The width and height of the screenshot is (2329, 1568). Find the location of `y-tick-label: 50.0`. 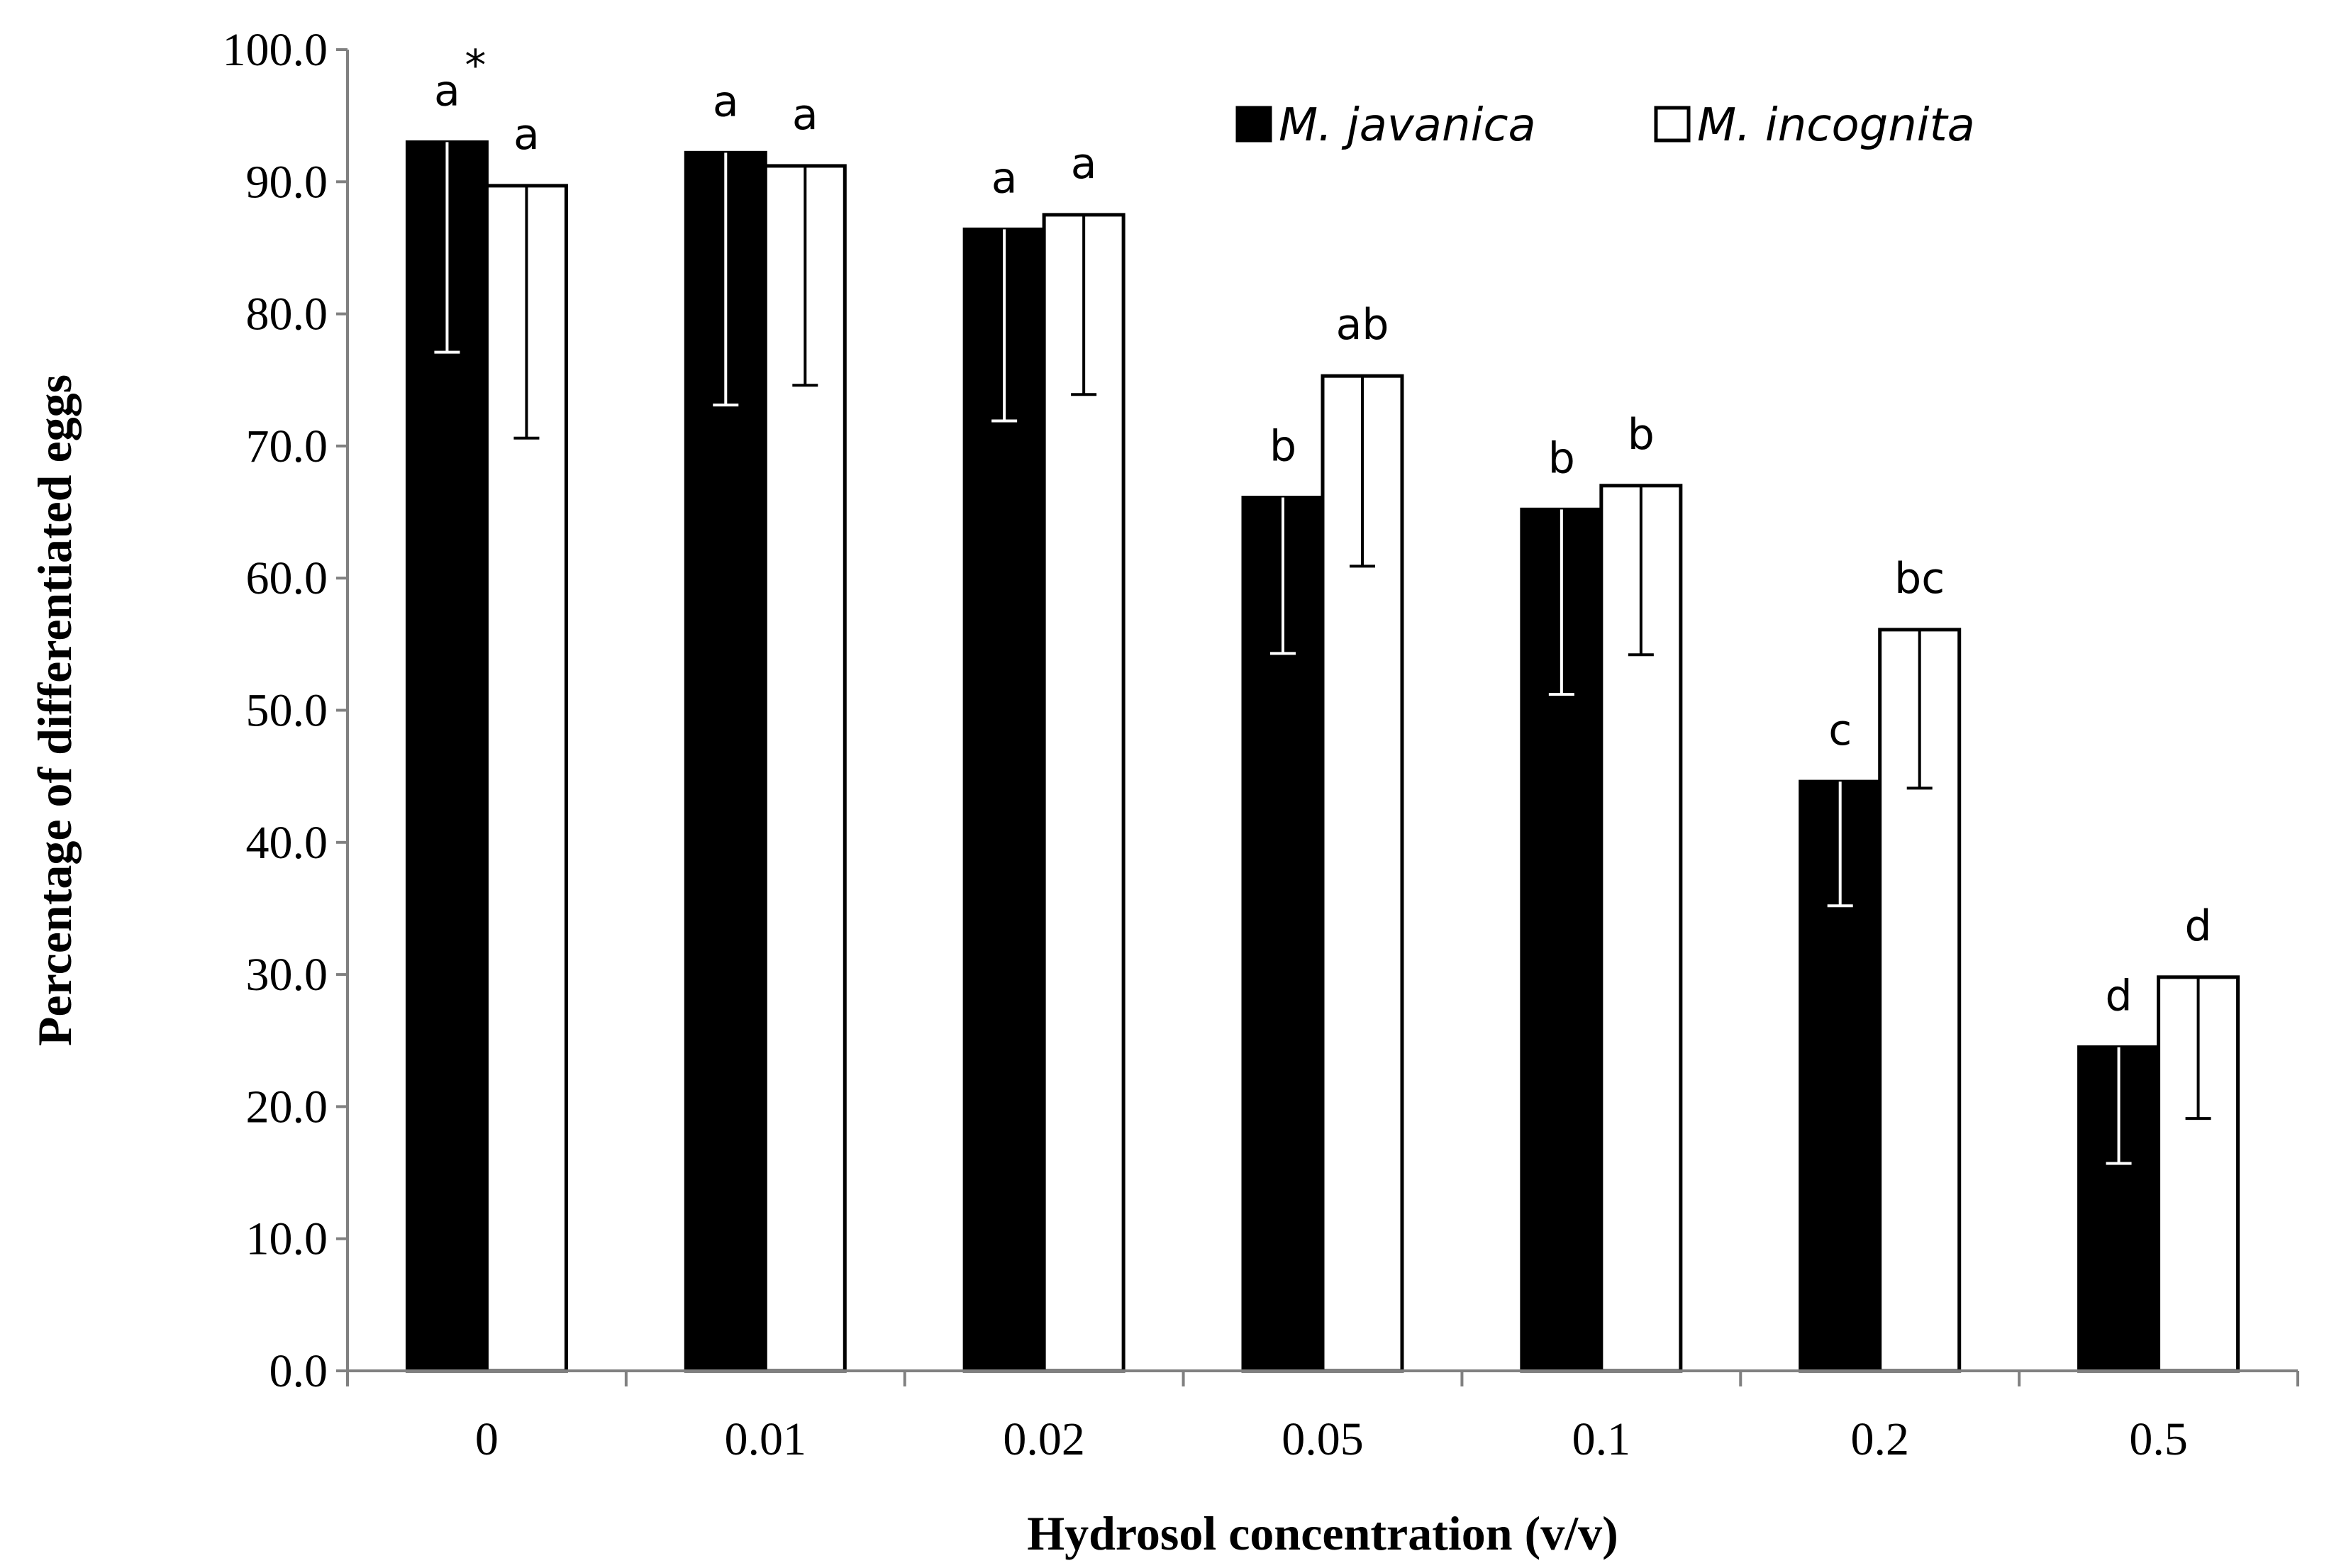

y-tick-label: 50.0 is located at coordinates (287, 711).